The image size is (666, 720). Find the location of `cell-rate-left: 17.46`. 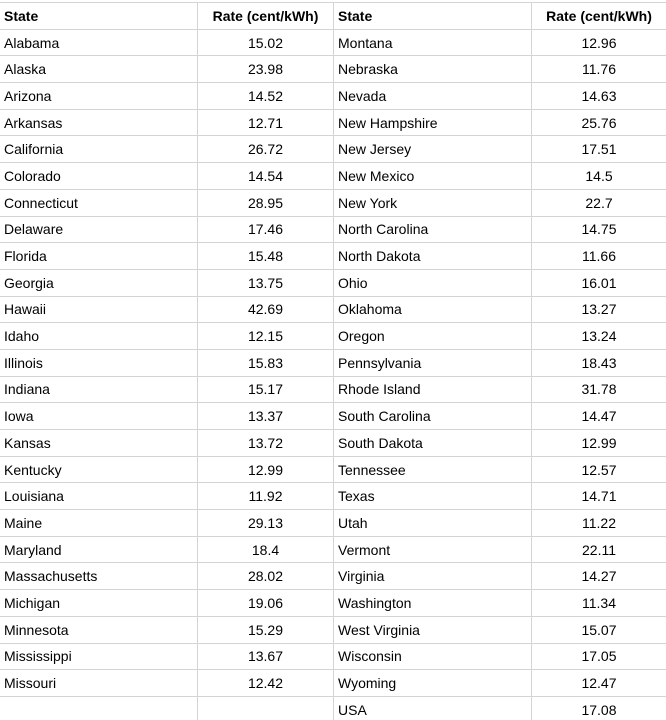

cell-rate-left: 17.46 is located at coordinates (265, 229).